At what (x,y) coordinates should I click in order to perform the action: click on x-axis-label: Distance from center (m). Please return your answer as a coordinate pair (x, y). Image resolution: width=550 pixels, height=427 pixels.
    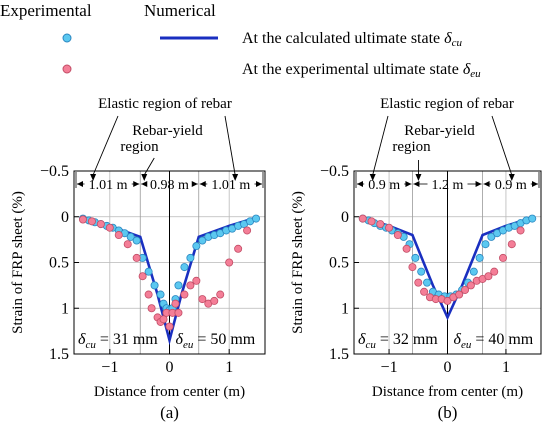
    Looking at the image, I should click on (447, 392).